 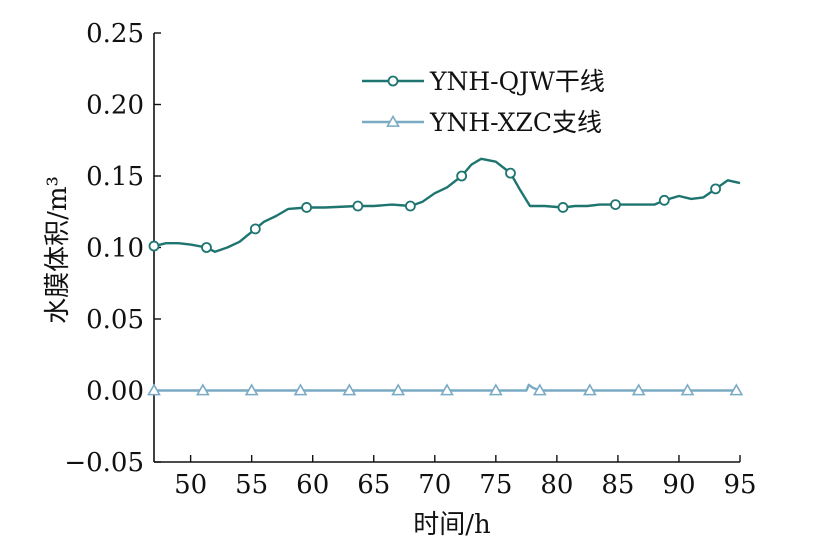 I want to click on x-tick-label: 55, so click(x=251, y=485).